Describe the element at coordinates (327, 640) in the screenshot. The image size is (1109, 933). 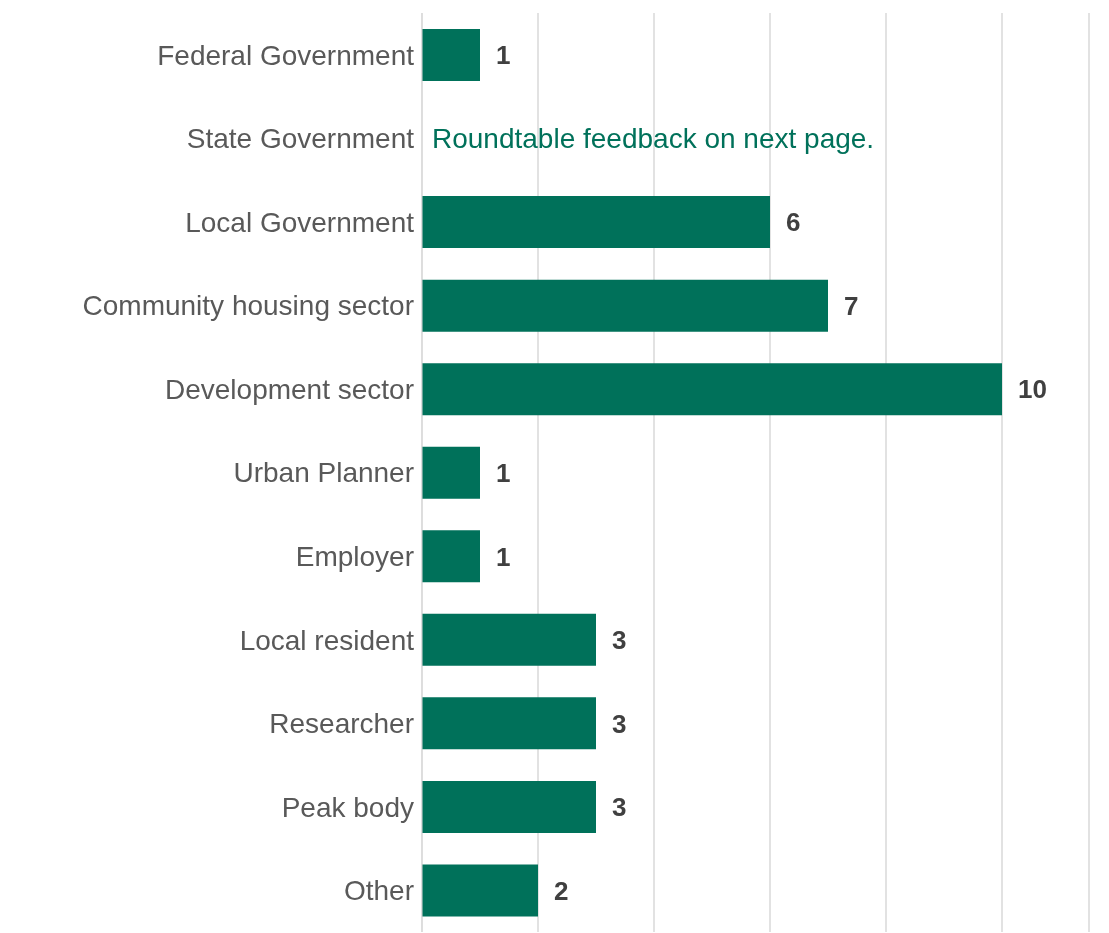
I see `y-tick-label: Local resident` at that location.